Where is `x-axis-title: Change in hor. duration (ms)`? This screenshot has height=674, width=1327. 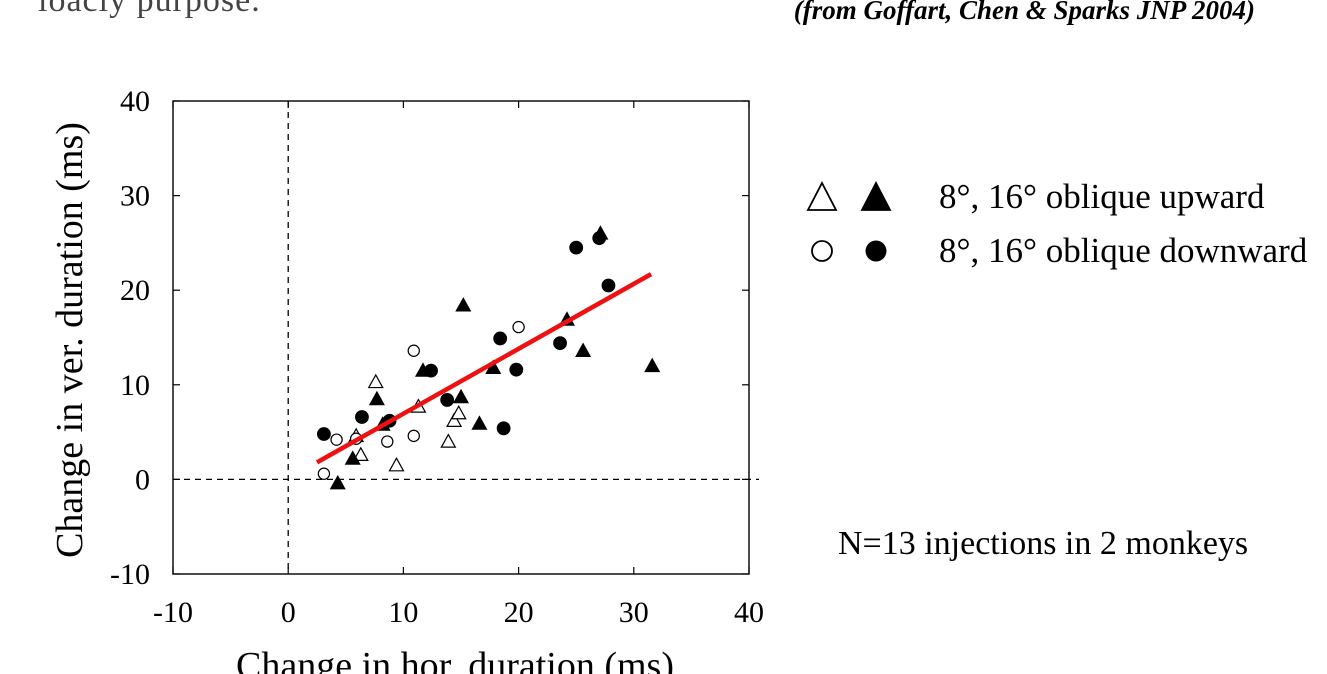 x-axis-title: Change in hor. duration (ms) is located at coordinates (455, 659).